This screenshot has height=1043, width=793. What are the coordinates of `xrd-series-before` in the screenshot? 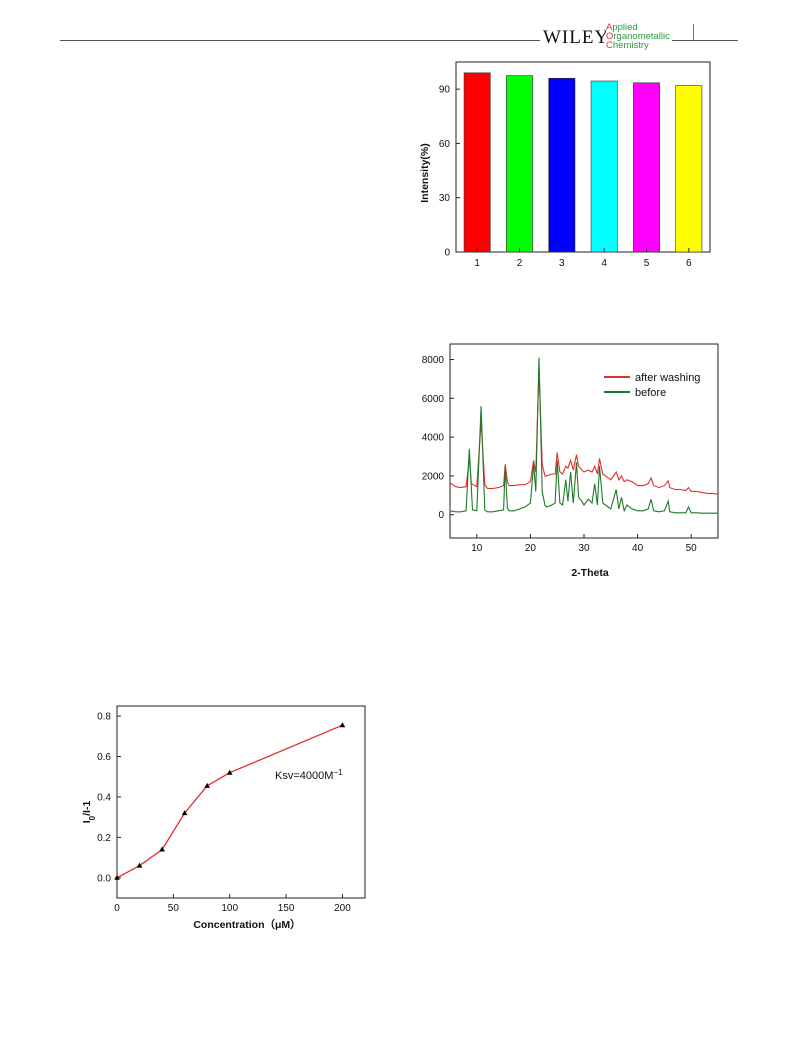 It's located at (583, 435).